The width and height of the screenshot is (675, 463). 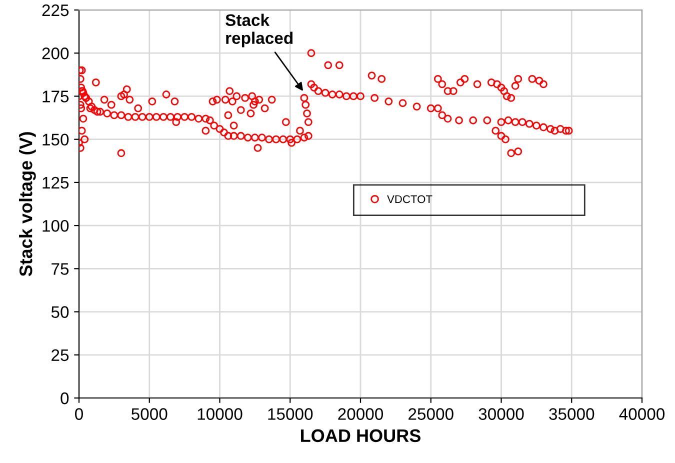 I want to click on x-tick-label: 30000, so click(x=501, y=414).